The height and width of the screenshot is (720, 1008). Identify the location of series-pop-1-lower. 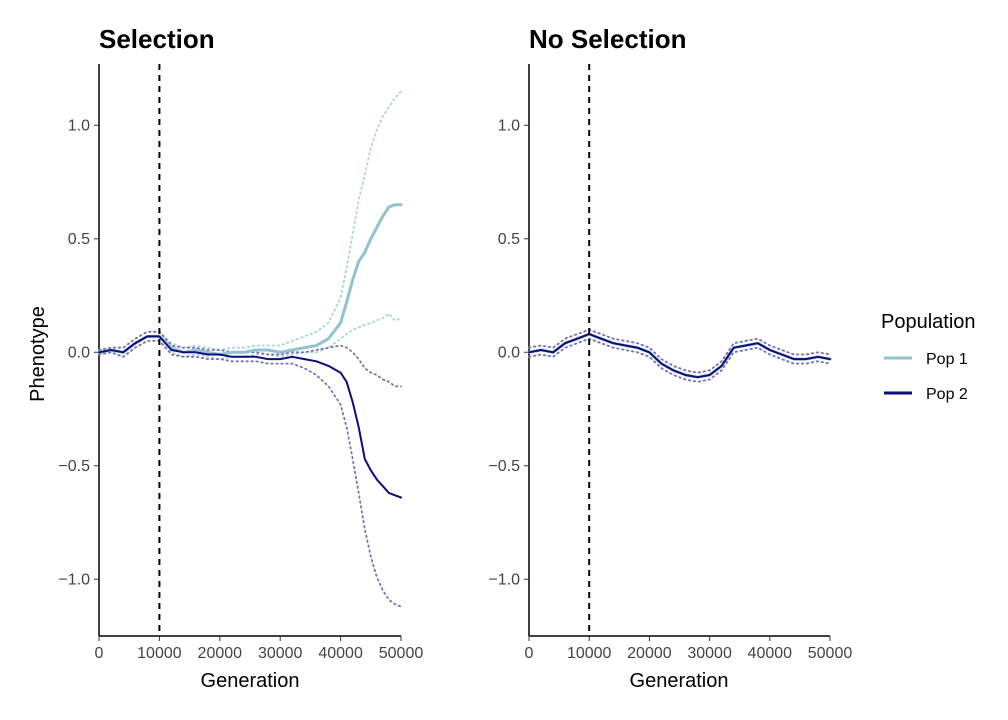
(679, 360).